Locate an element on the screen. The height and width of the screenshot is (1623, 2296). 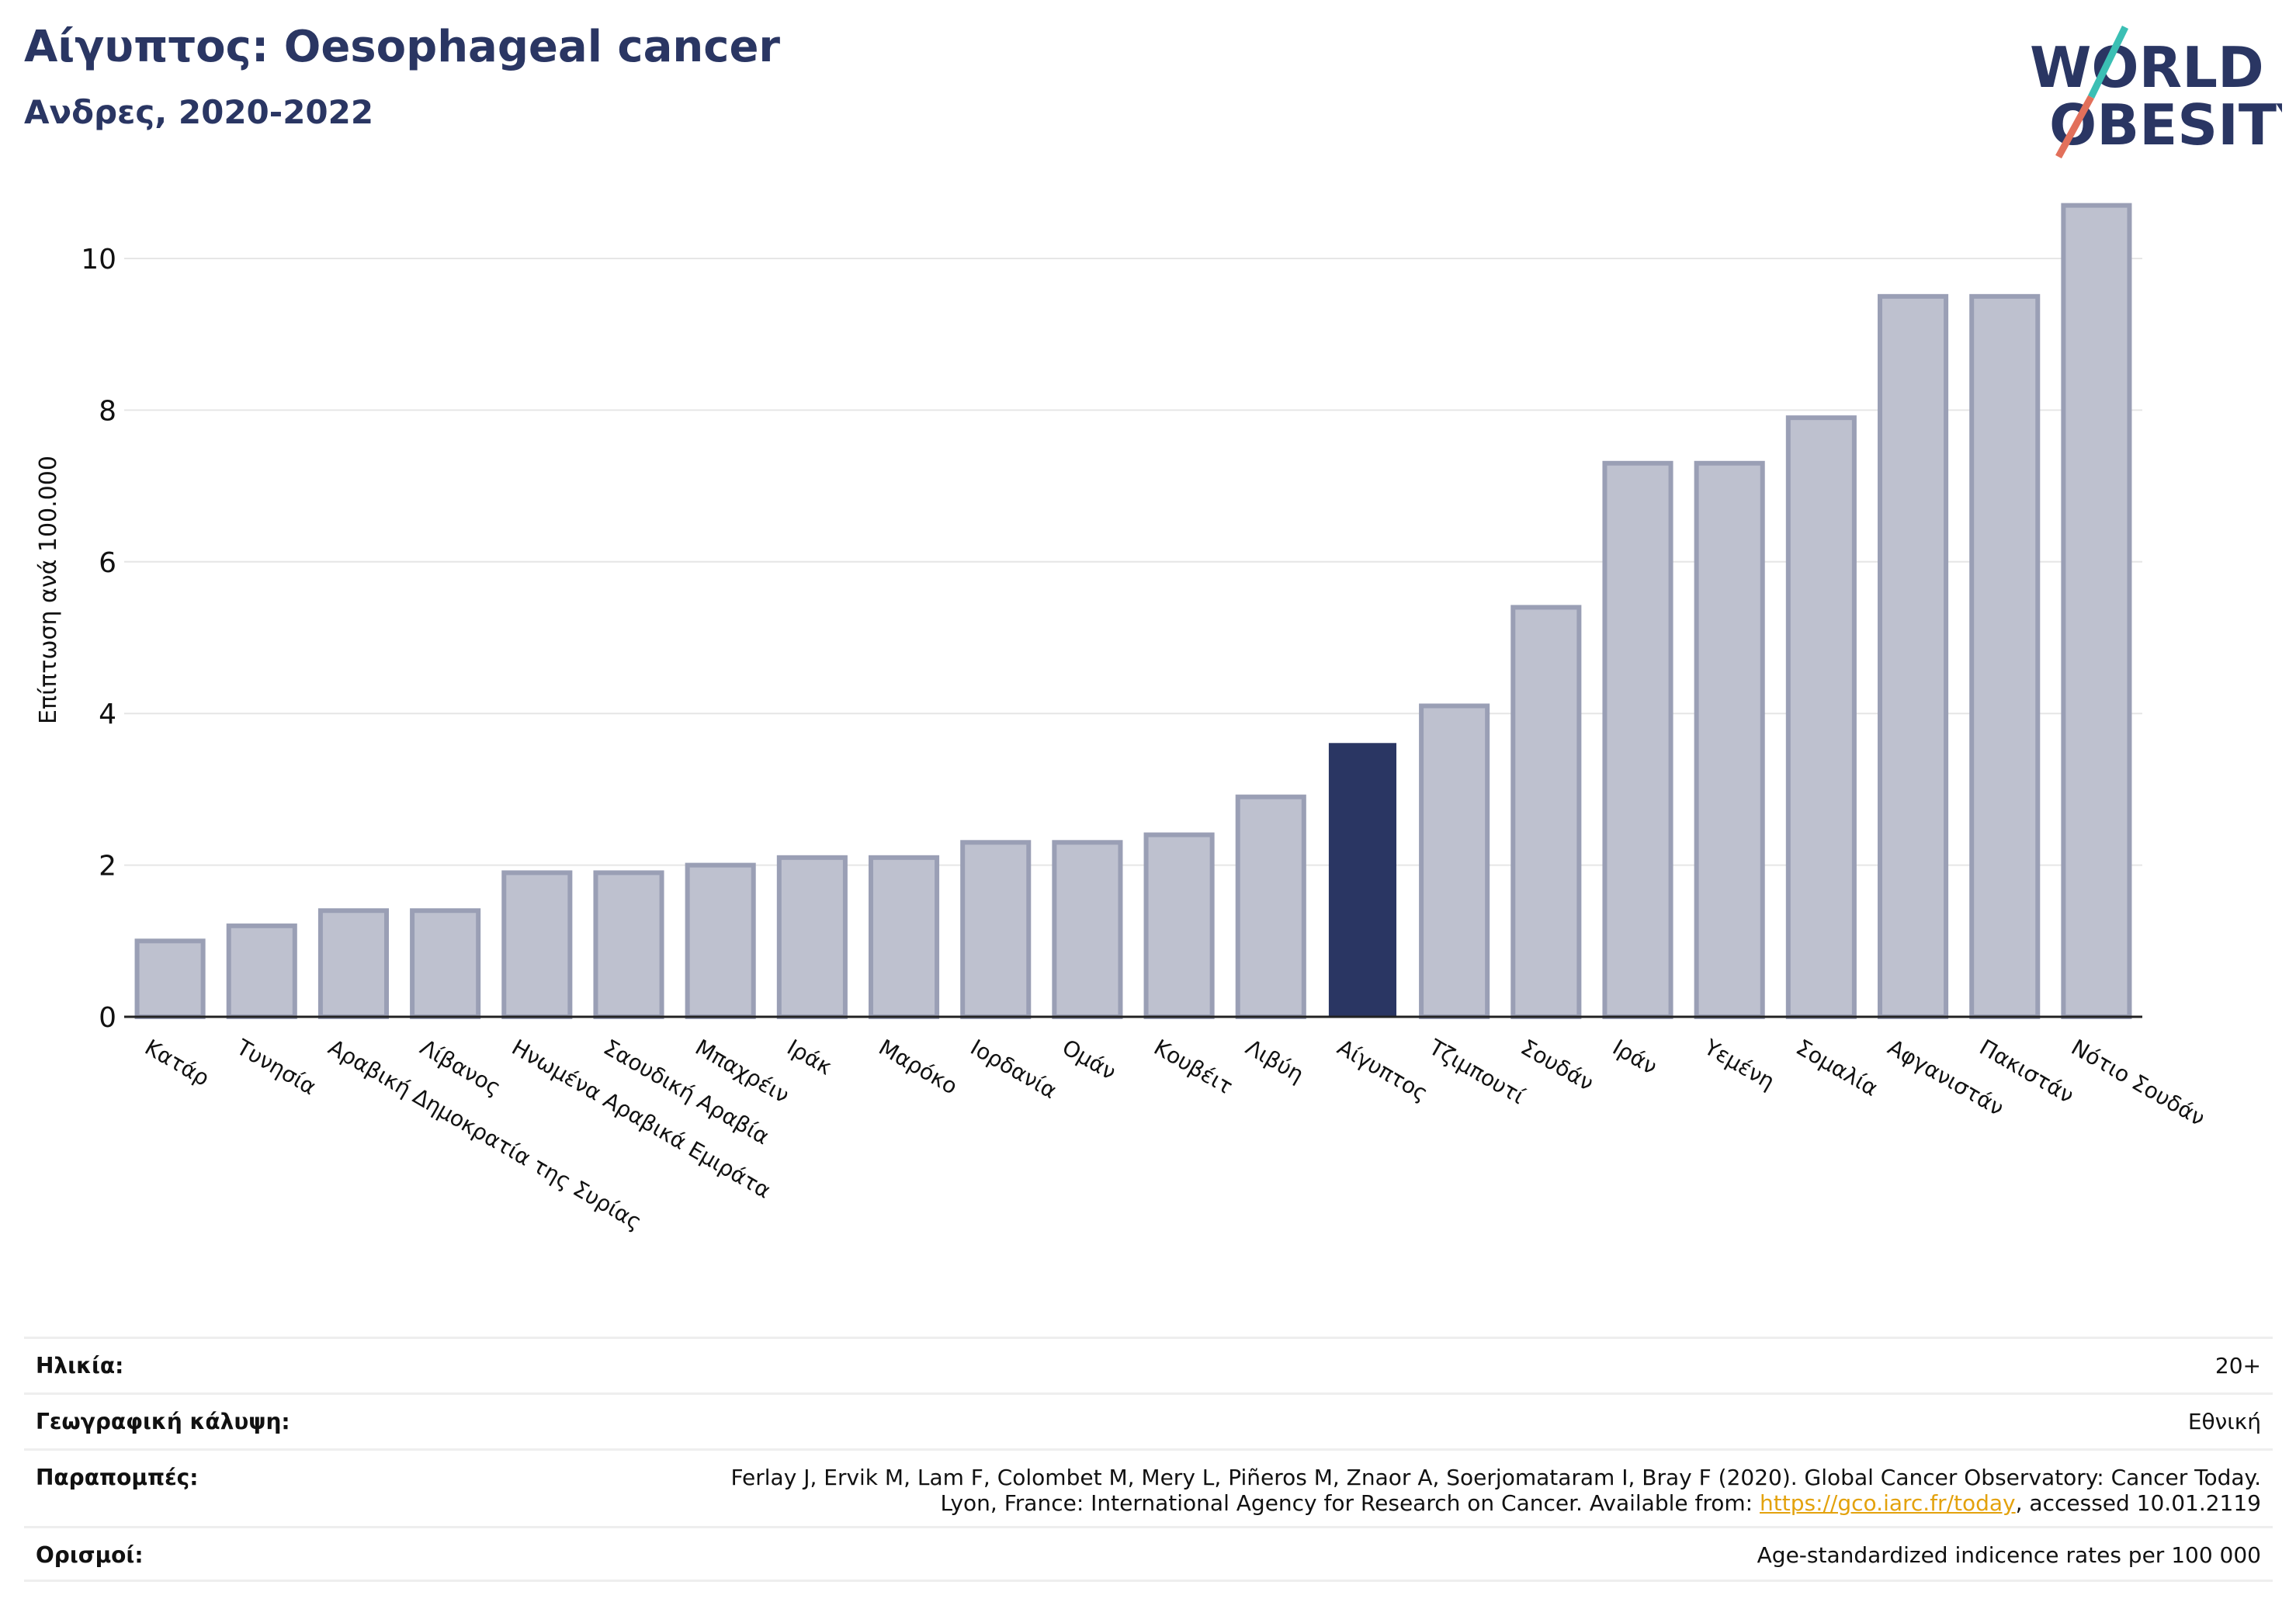
y-tick-label: 0 is located at coordinates (107, 1018).